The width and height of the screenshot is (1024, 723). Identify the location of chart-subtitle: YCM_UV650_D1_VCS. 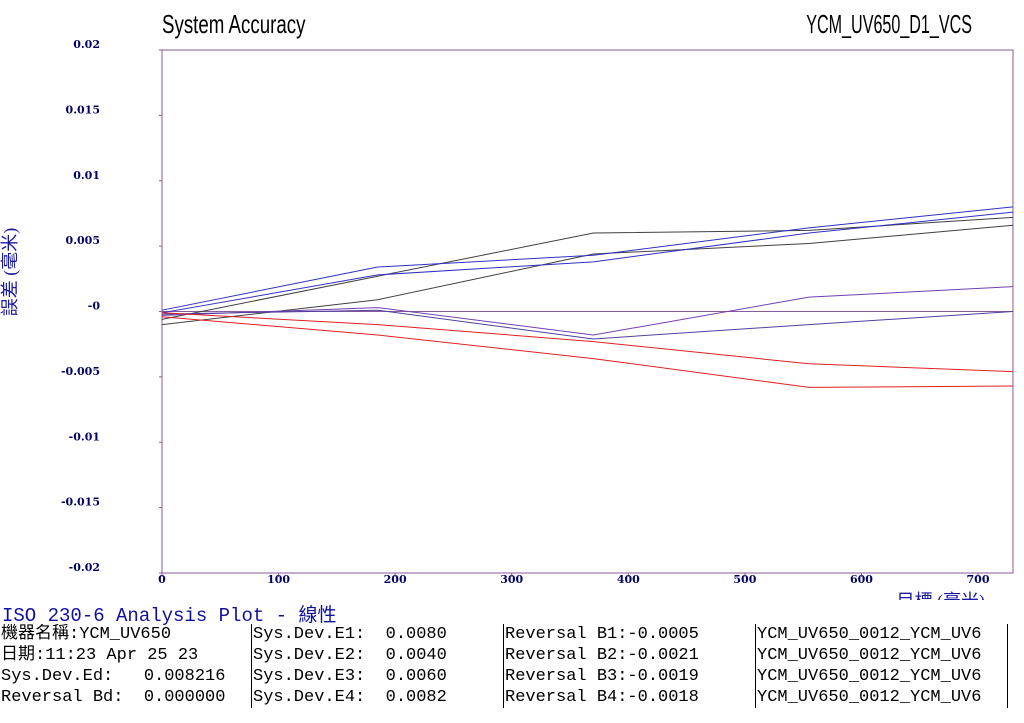
(889, 24).